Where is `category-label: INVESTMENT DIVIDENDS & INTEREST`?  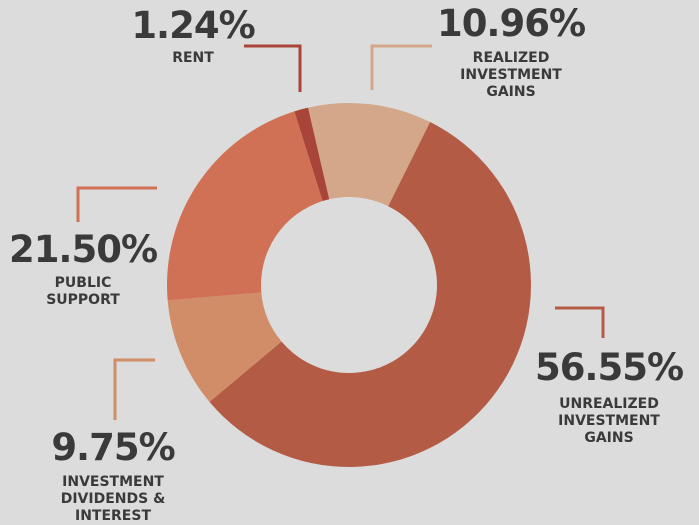 category-label: INVESTMENT DIVIDENDS & INTEREST is located at coordinates (113, 499).